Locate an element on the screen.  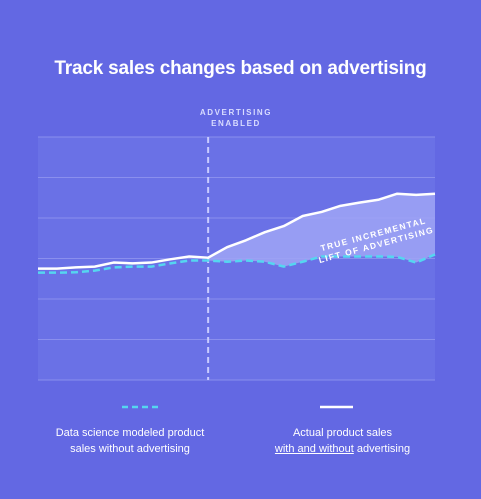
advertising-enabled-label: ADVERTISING ENABLED is located at coordinates (236, 118).